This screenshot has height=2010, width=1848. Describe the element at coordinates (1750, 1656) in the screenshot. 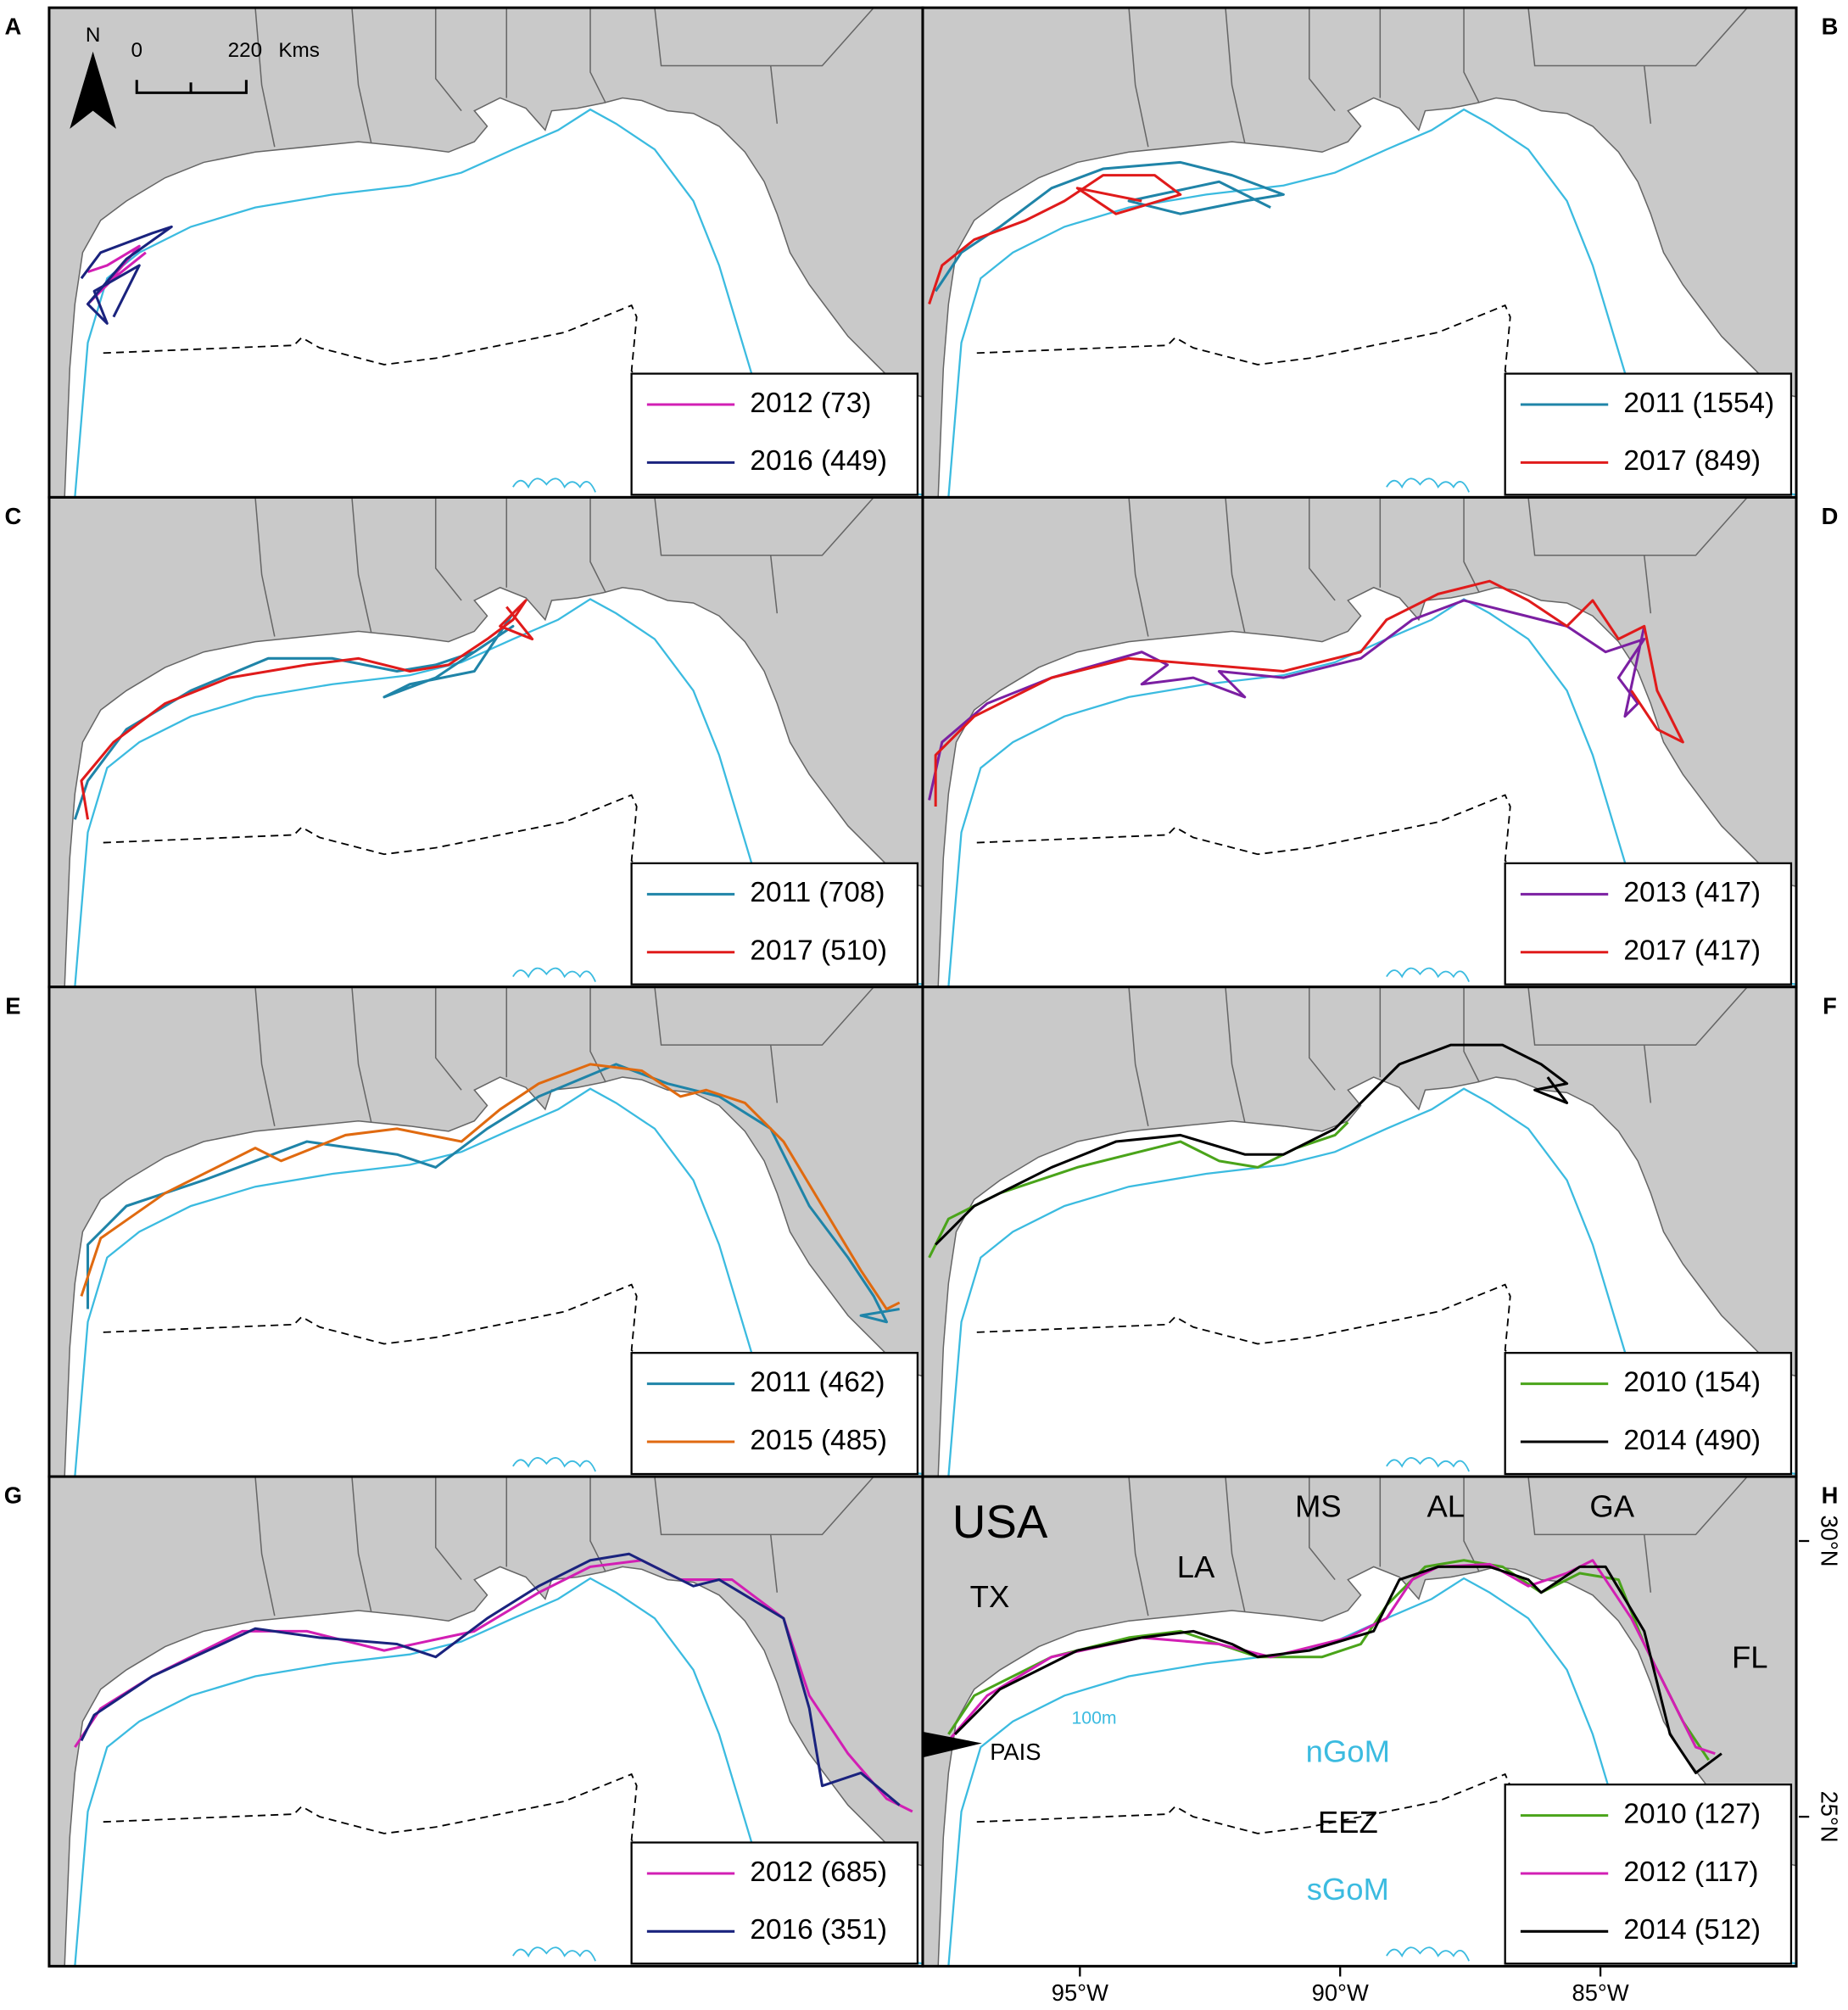

I see `state-label: FL` at that location.